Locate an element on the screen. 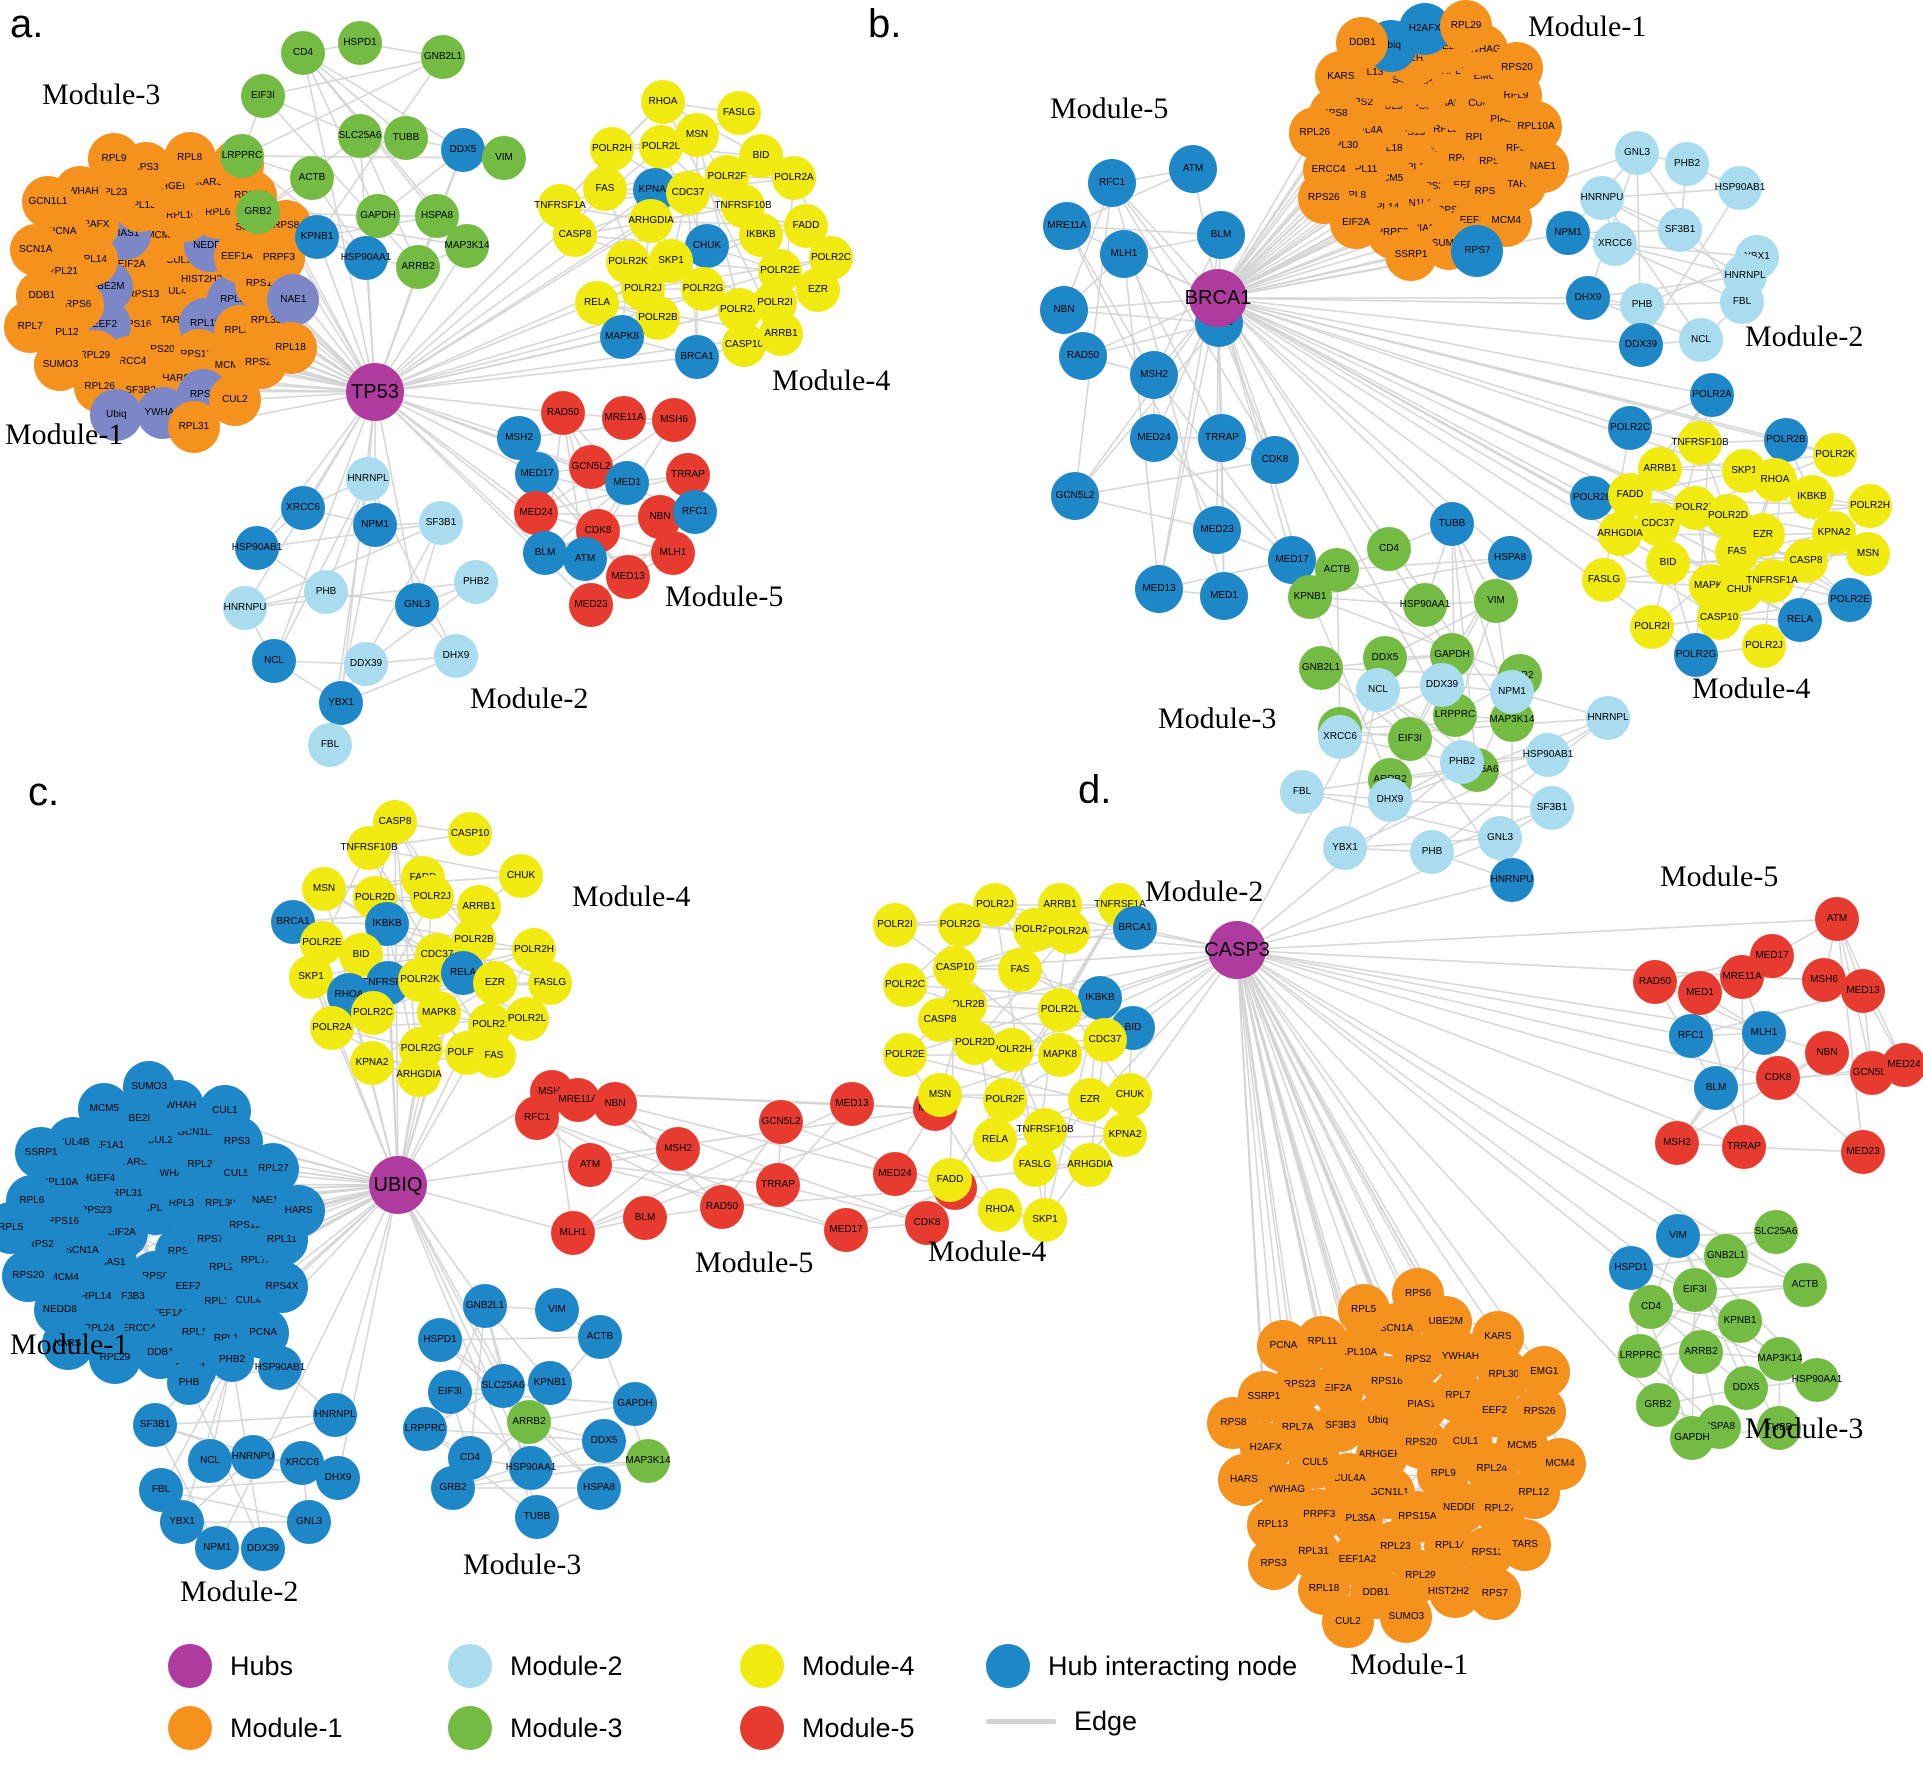  gene-node: RPL5 is located at coordinates (1363, 1309).